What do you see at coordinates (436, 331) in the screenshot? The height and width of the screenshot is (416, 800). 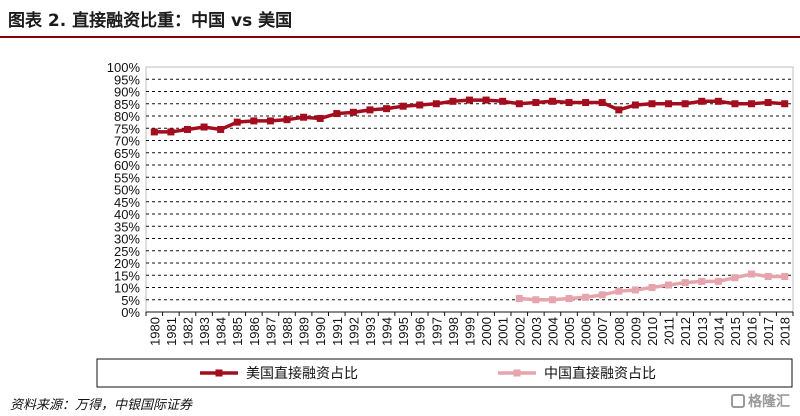 I see `x-tick-label: 1997` at bounding box center [436, 331].